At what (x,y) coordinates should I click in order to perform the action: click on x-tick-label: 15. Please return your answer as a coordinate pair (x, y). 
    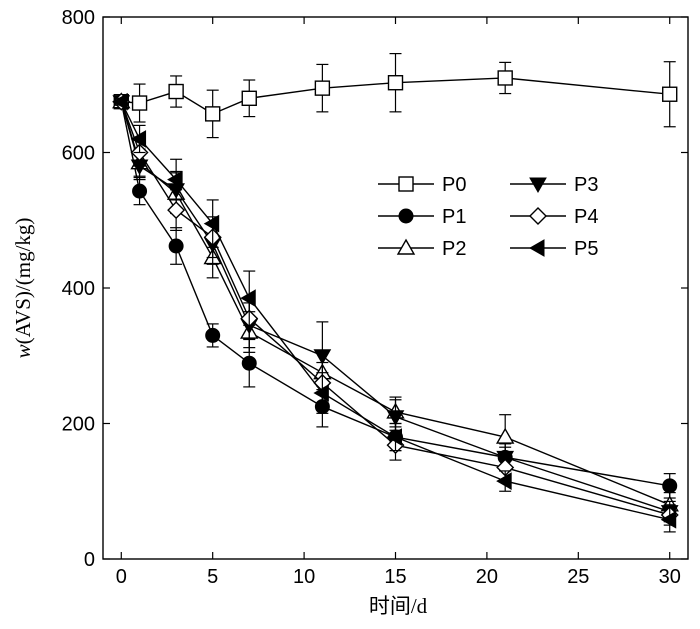
    Looking at the image, I should click on (395, 577).